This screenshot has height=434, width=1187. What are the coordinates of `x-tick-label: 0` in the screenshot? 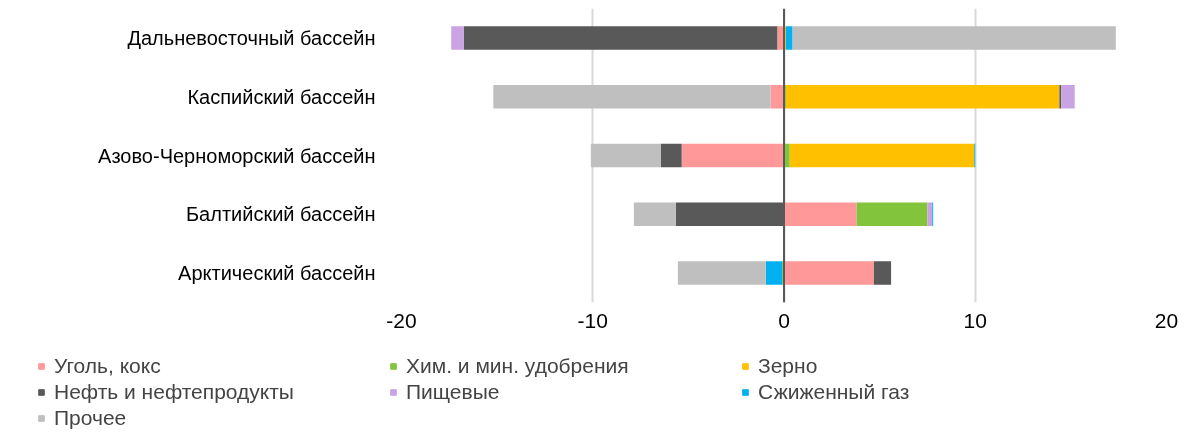 It's located at (784, 320).